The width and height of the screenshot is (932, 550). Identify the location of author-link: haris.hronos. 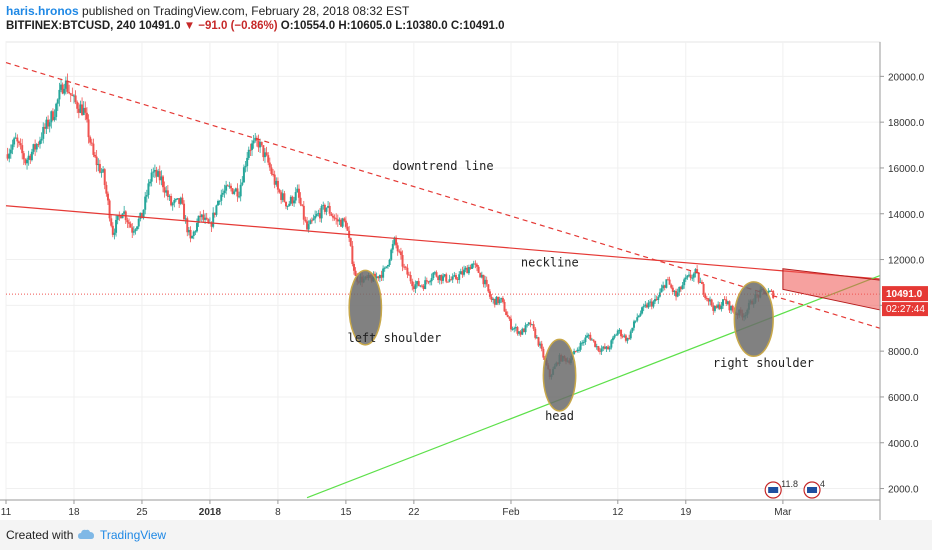
(42, 11).